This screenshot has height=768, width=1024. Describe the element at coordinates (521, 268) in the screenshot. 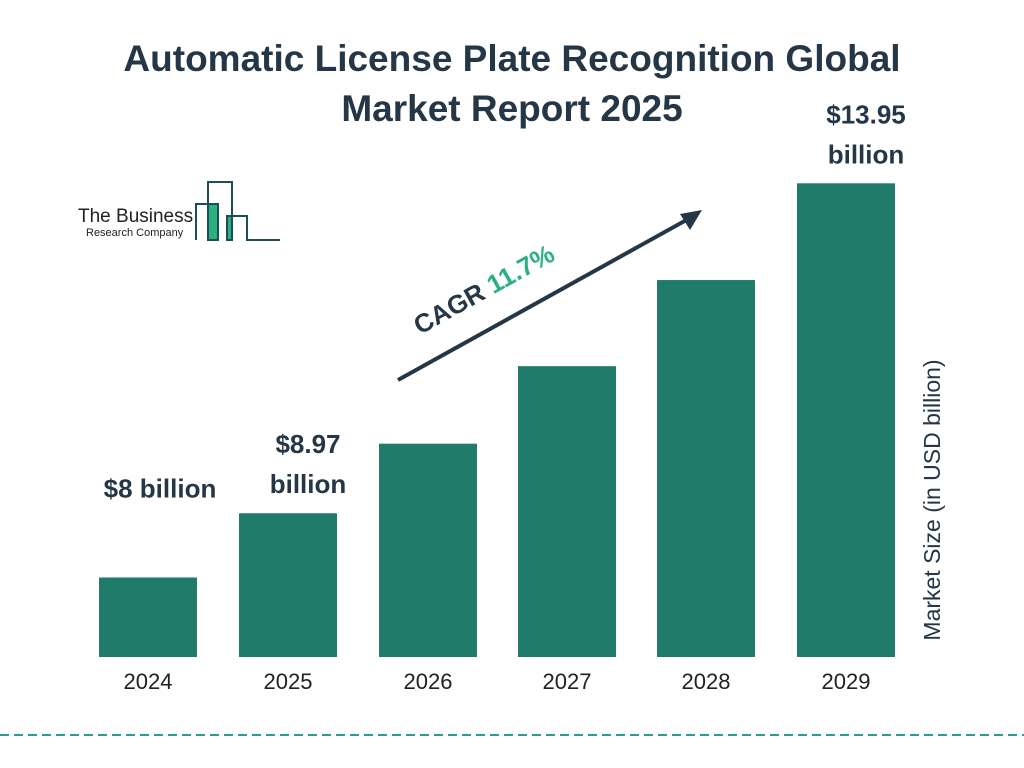

I see `cagr-value: 11.7%` at that location.